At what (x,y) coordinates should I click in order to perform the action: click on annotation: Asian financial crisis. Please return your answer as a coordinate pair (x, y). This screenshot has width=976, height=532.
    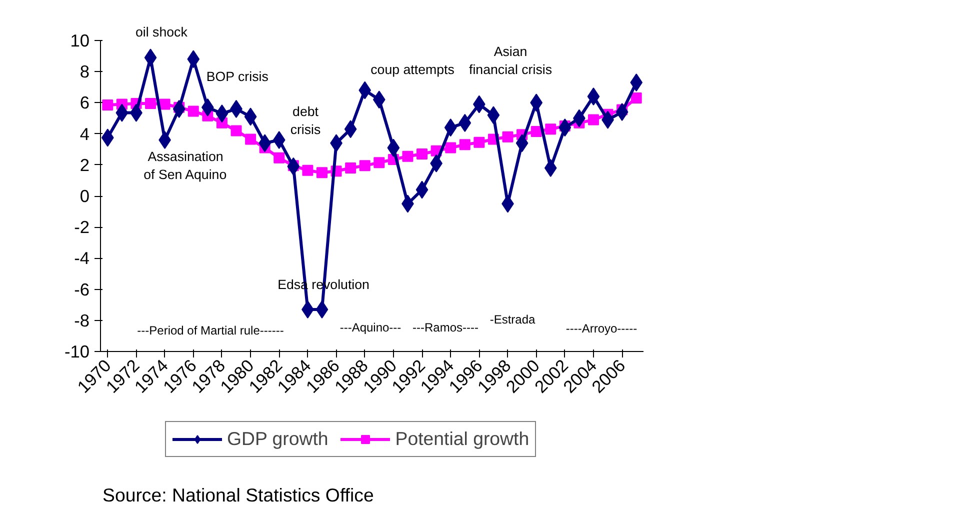
    Looking at the image, I should click on (510, 60).